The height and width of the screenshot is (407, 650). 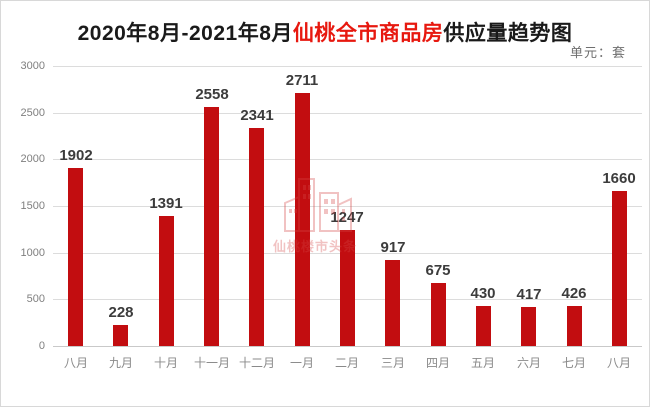 I want to click on x-axis-tick-label: 一月, so click(x=302, y=363).